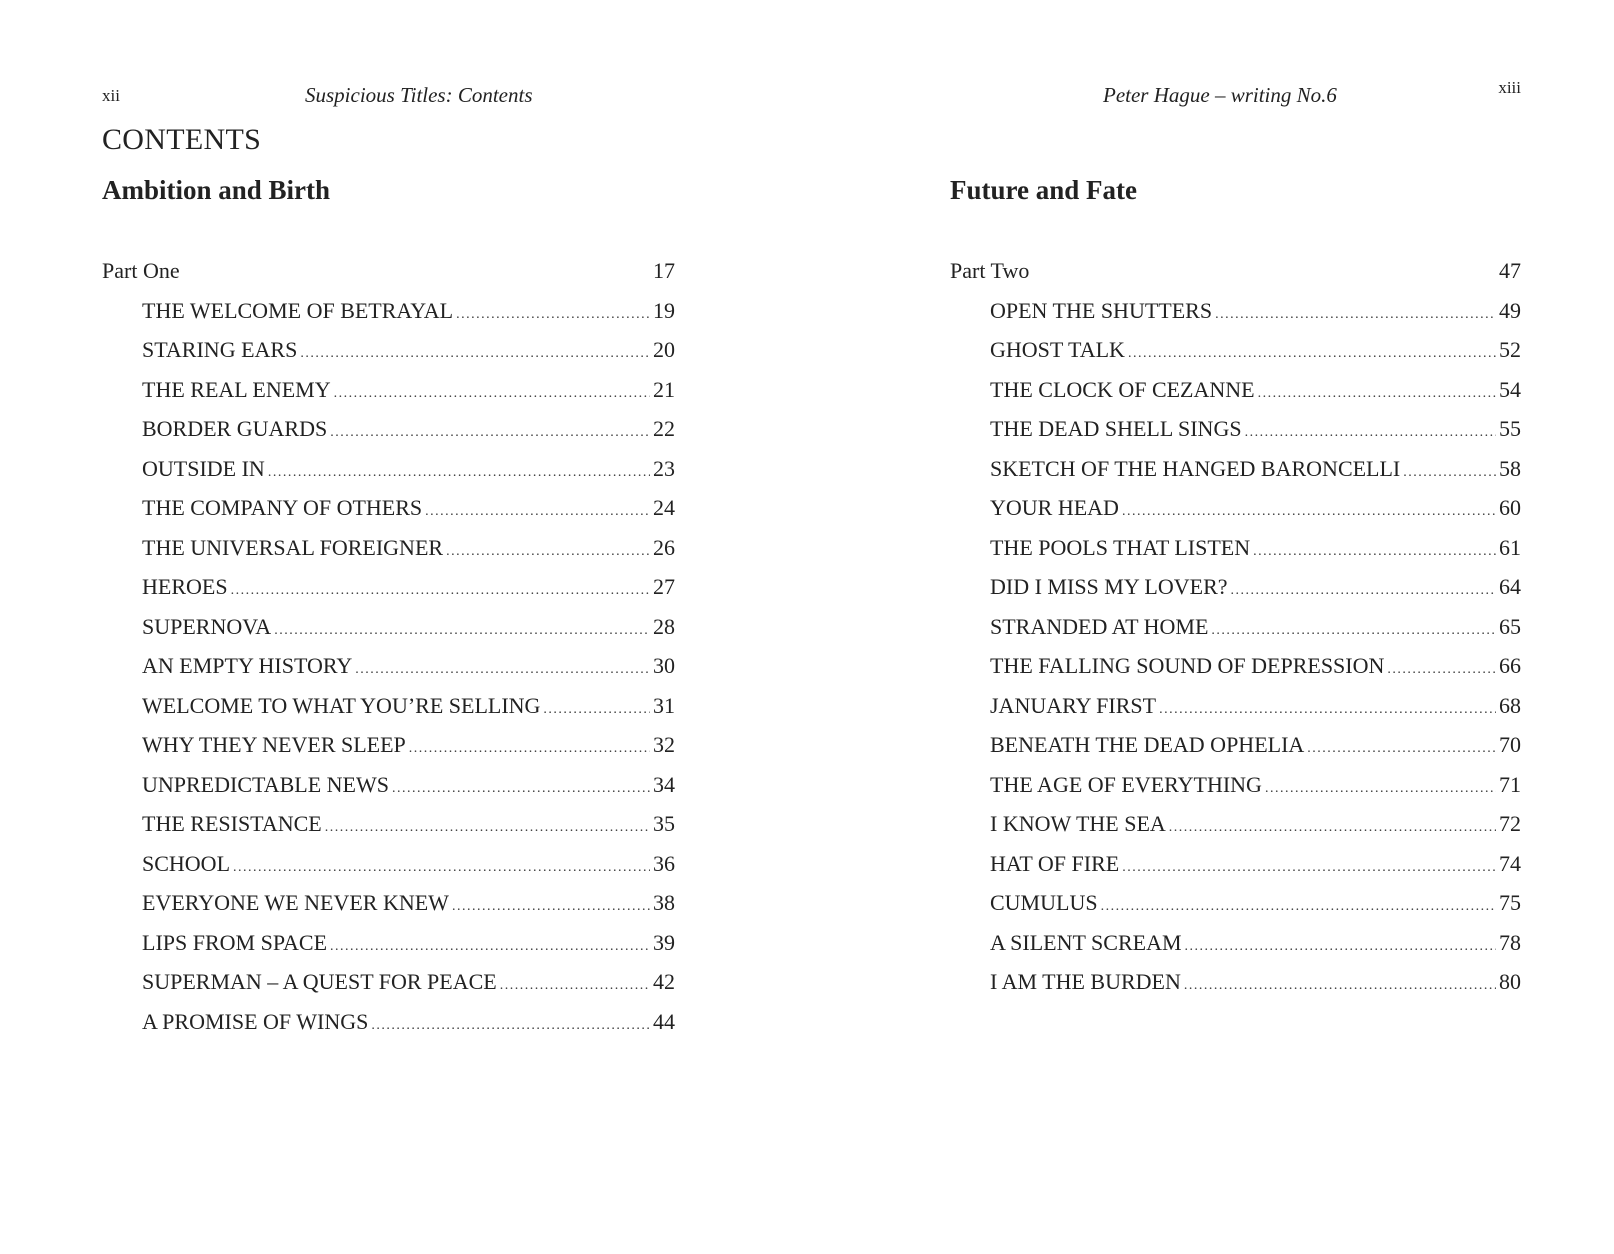 This screenshot has width=1614, height=1254. I want to click on entry-page-number: 71, so click(1510, 784).